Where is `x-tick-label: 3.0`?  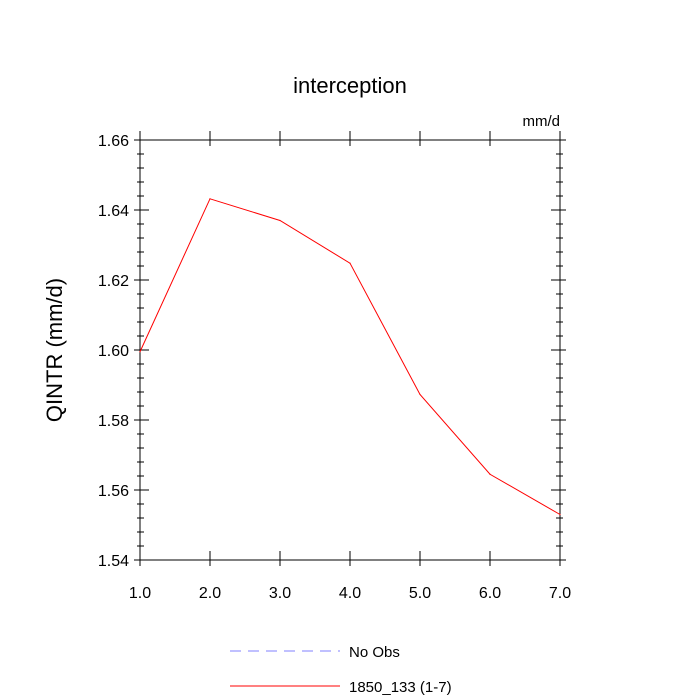 x-tick-label: 3.0 is located at coordinates (280, 593).